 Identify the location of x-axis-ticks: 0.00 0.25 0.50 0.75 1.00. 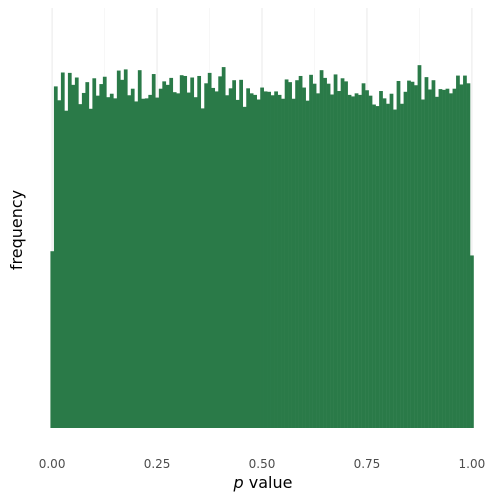
(262, 464).